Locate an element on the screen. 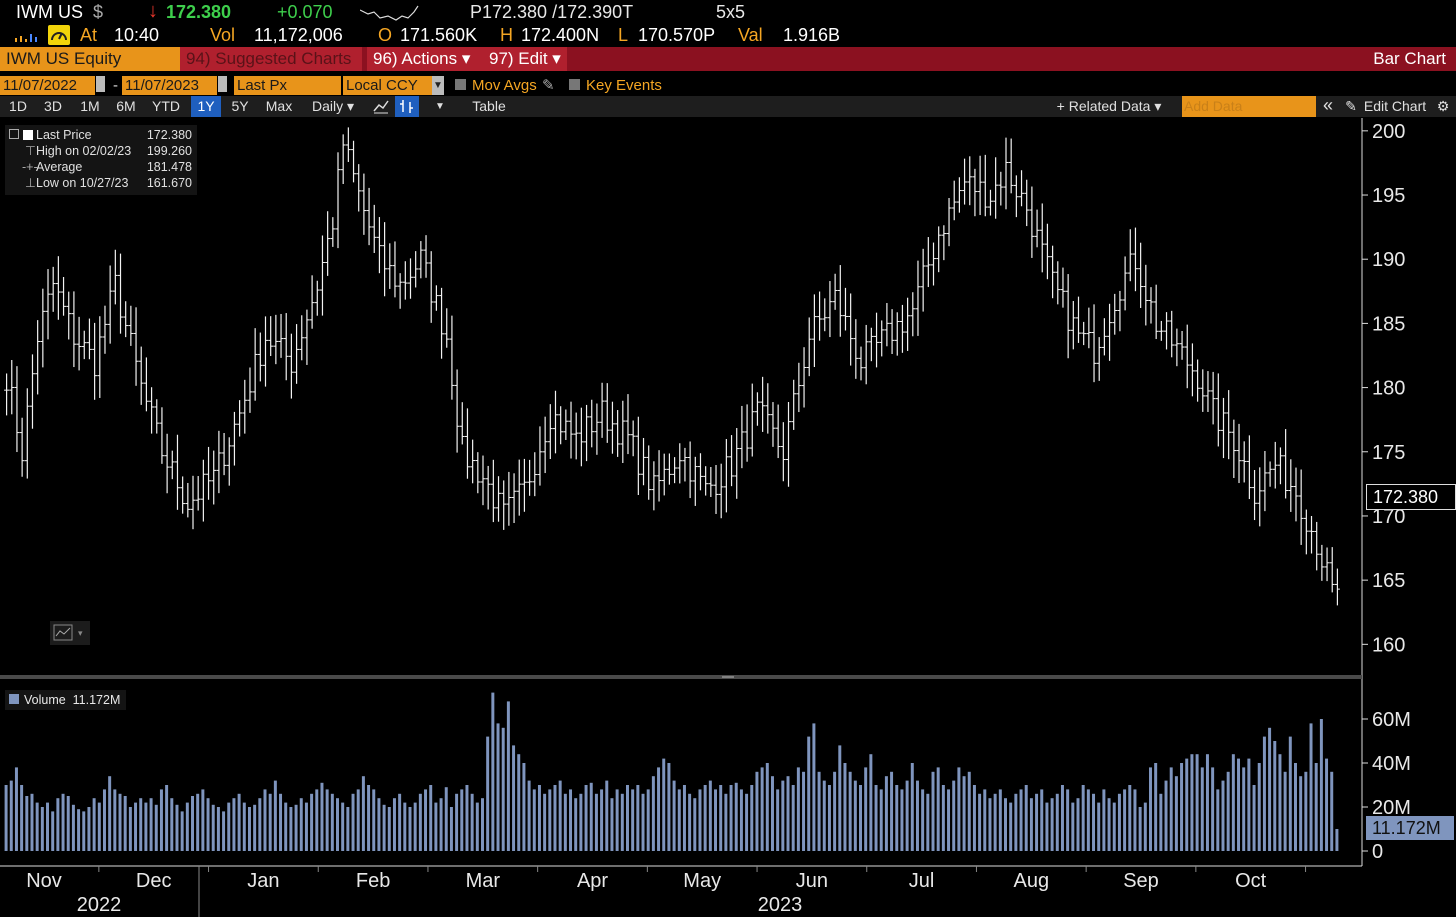 This screenshot has width=1456, height=917. start-date-field: 11/07/2022 is located at coordinates (47, 85).